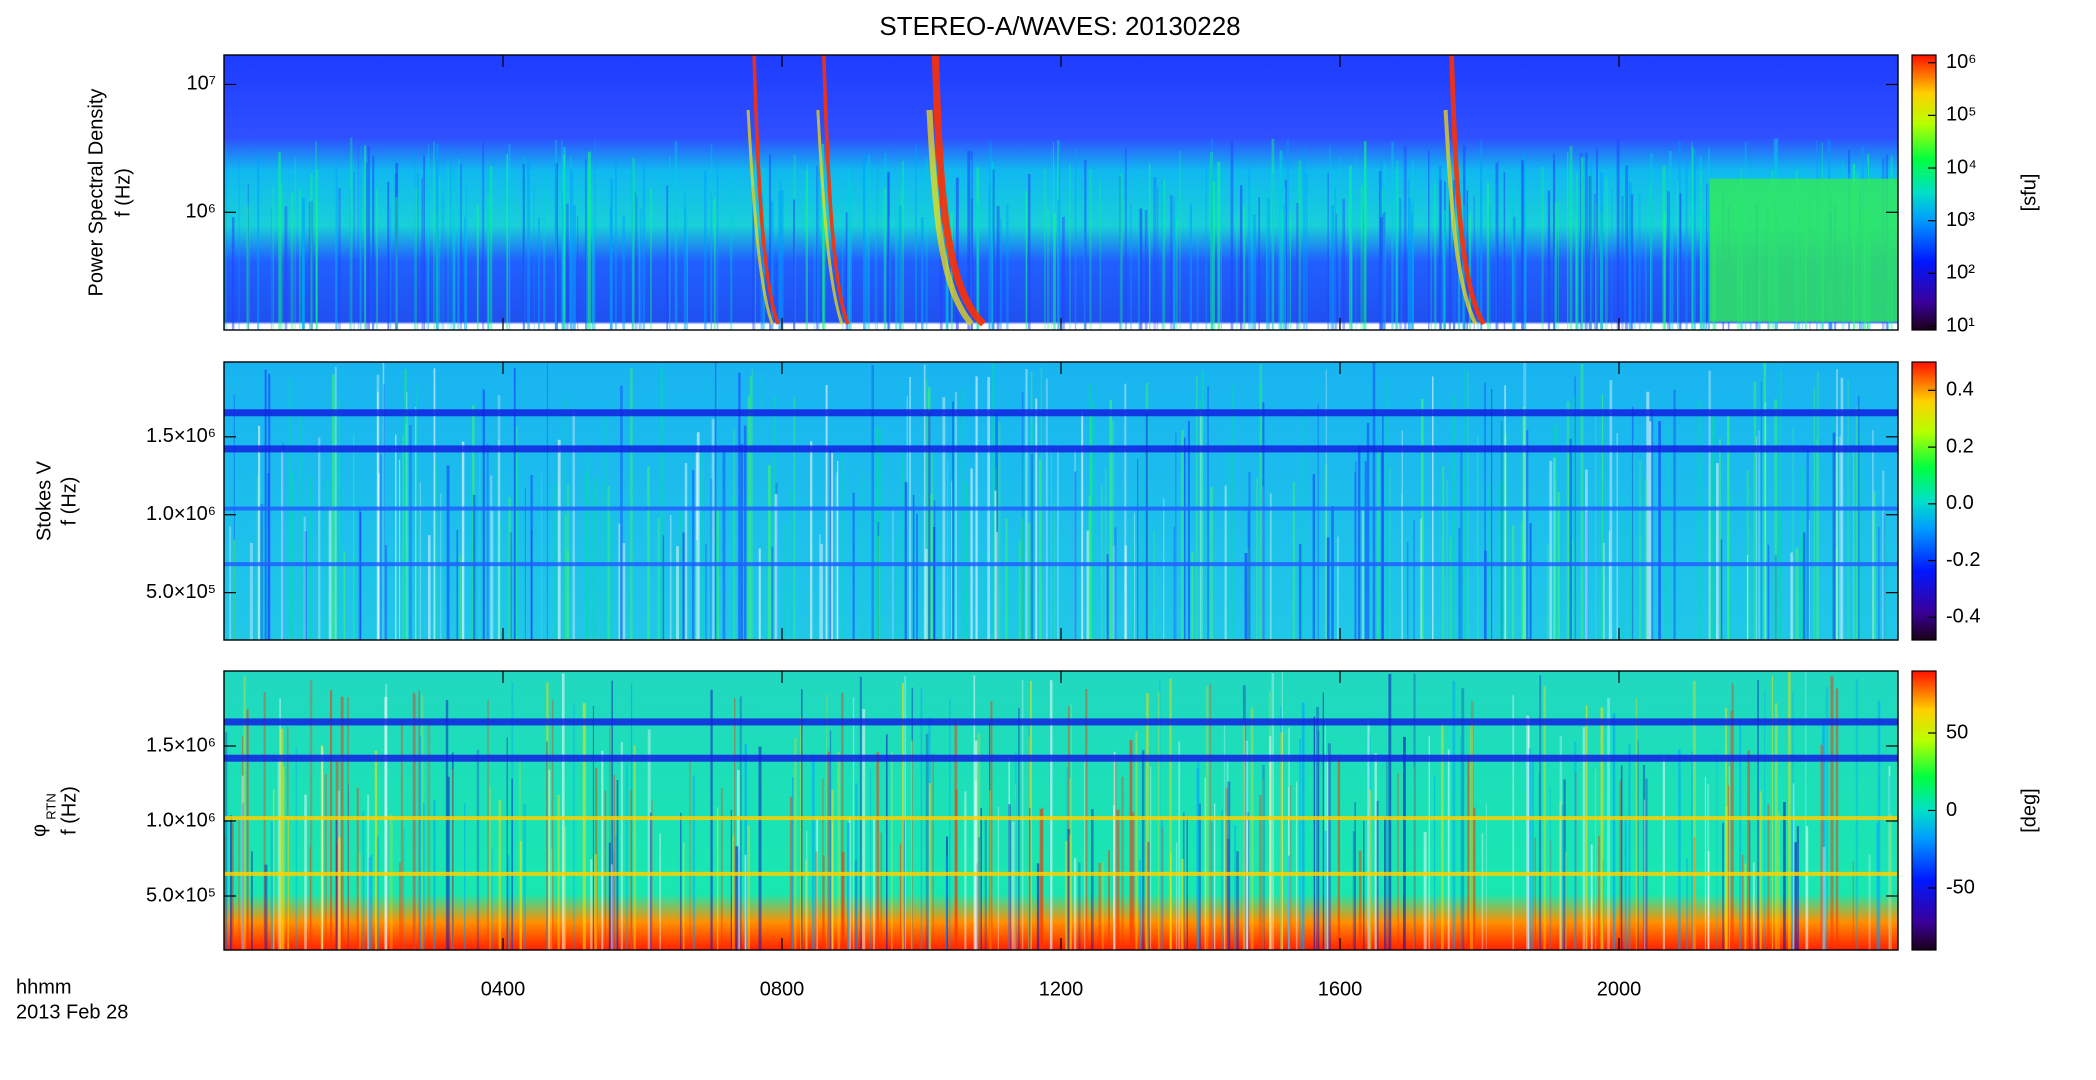 The height and width of the screenshot is (1080, 2096). What do you see at coordinates (2029, 810) in the screenshot?
I see `colorbar-label: [deg]` at bounding box center [2029, 810].